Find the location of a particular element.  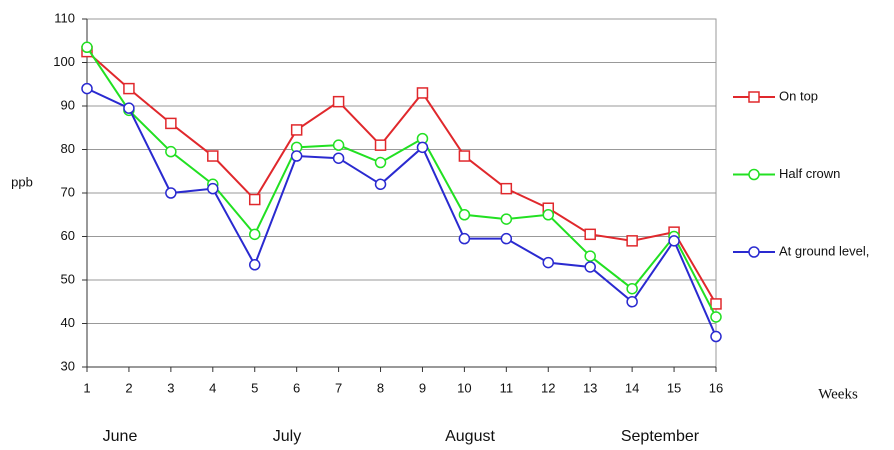

x-tick-label: 16 is located at coordinates (716, 387).